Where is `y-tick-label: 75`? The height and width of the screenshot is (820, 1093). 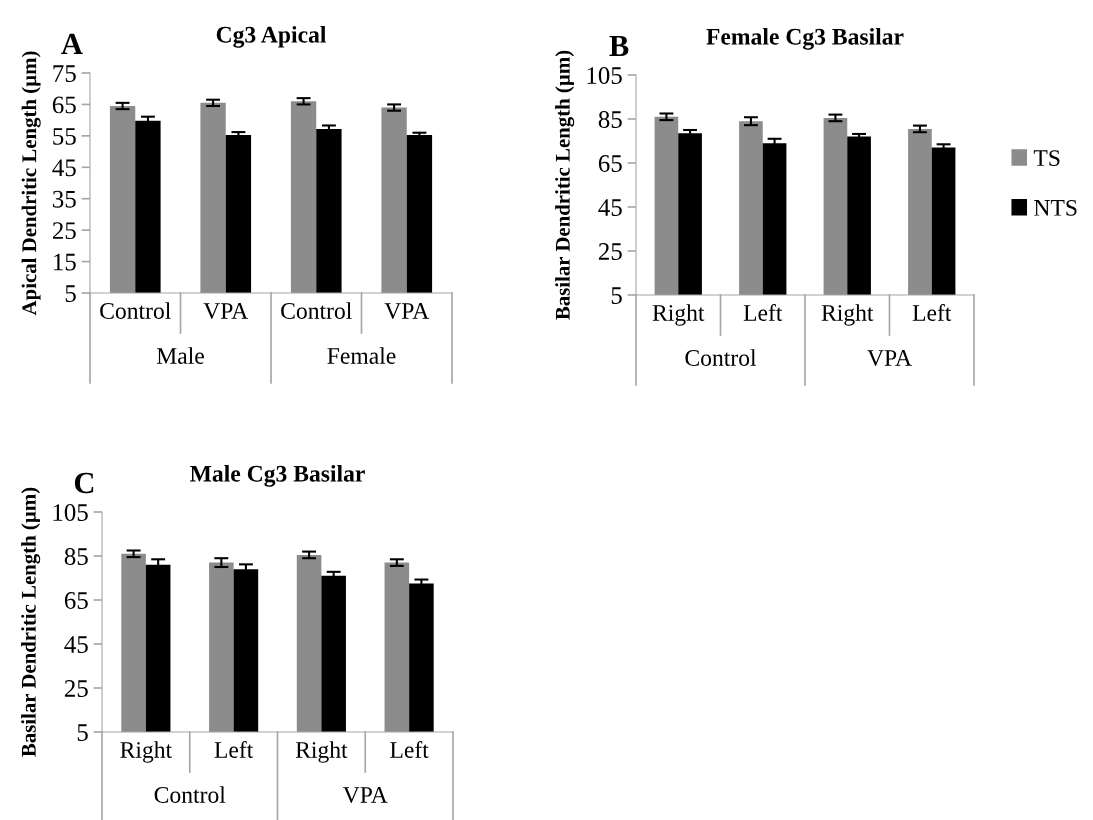 y-tick-label: 75 is located at coordinates (64, 73).